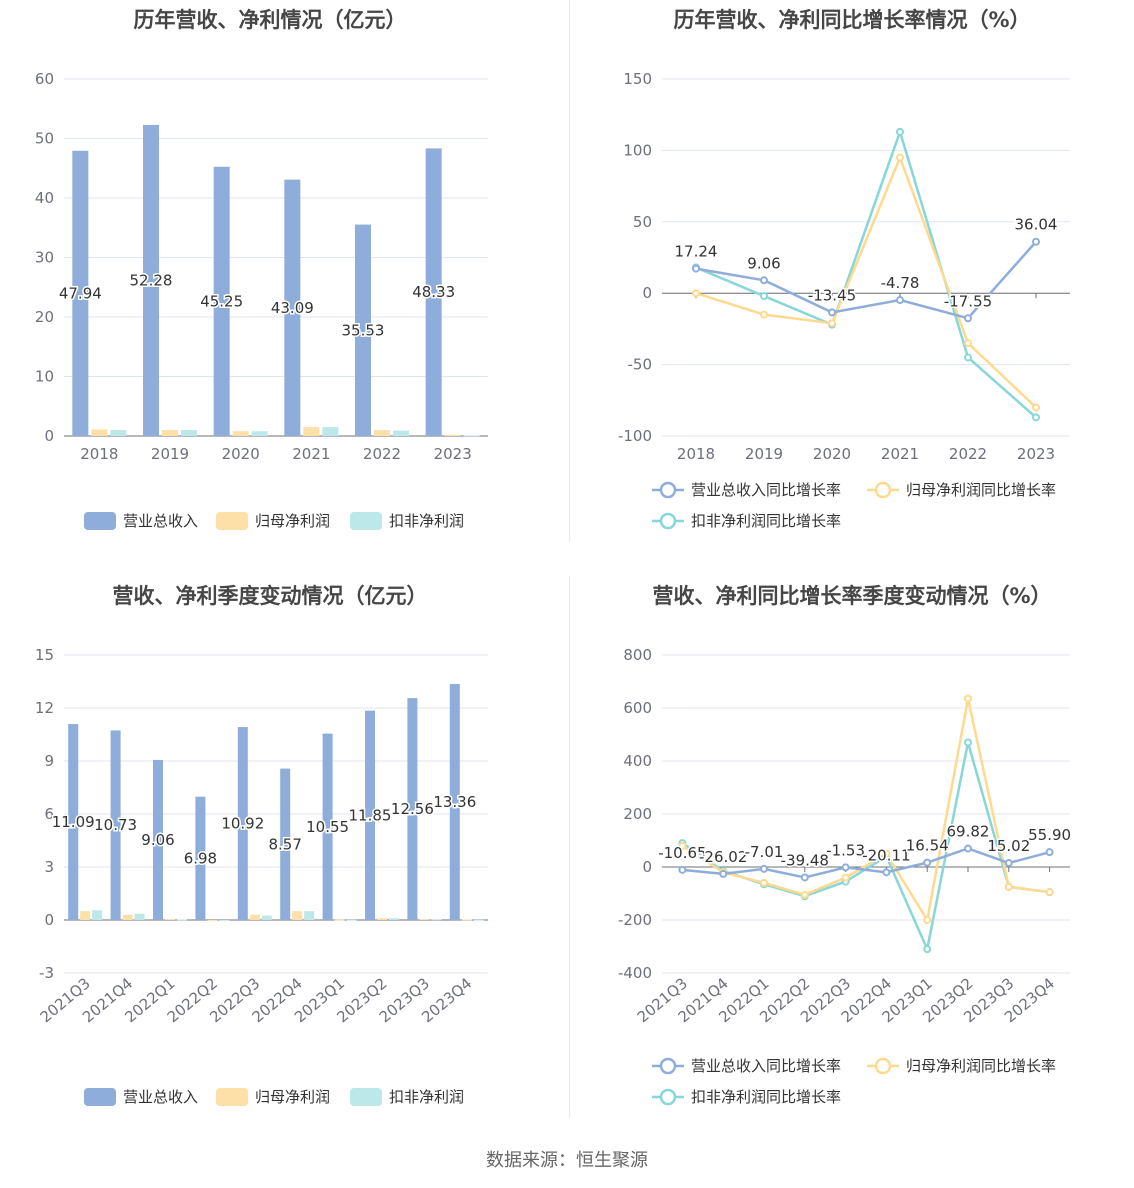 This screenshot has width=1134, height=1188. What do you see at coordinates (569, 847) in the screenshot?
I see `column-divider-bottom` at bounding box center [569, 847].